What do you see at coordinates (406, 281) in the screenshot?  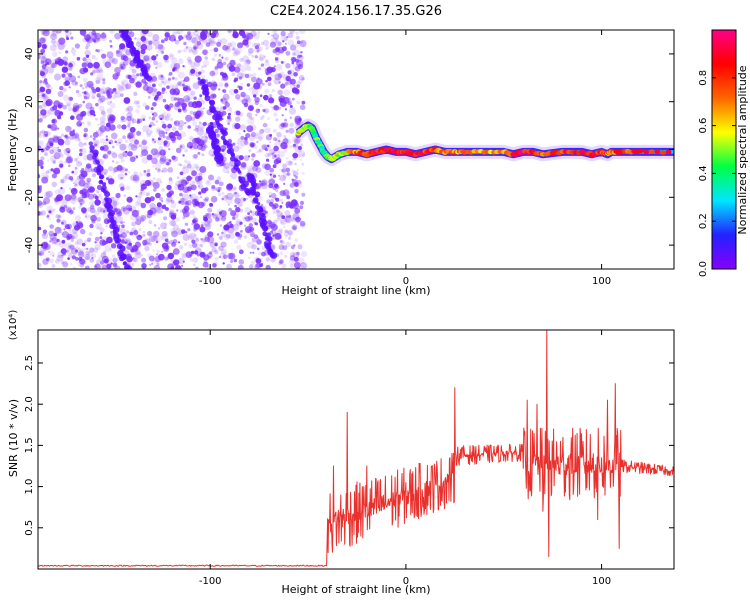 I see `top-xtick-label: 0` at bounding box center [406, 281].